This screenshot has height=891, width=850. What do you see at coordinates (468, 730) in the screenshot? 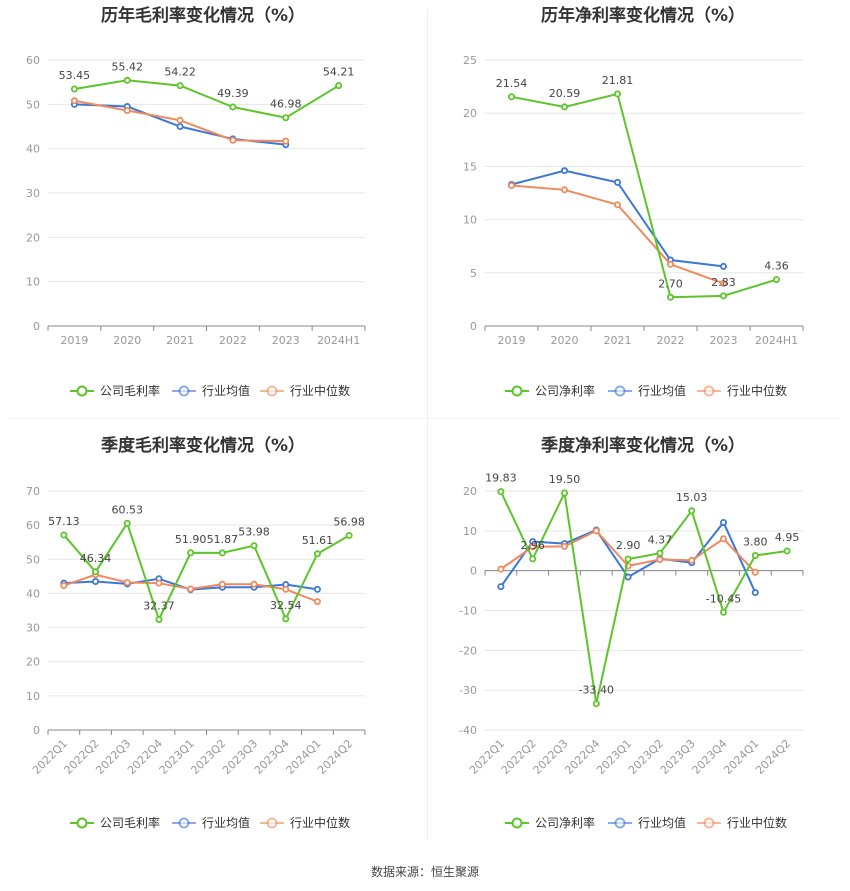
I see `y-tick-label: -40` at bounding box center [468, 730].